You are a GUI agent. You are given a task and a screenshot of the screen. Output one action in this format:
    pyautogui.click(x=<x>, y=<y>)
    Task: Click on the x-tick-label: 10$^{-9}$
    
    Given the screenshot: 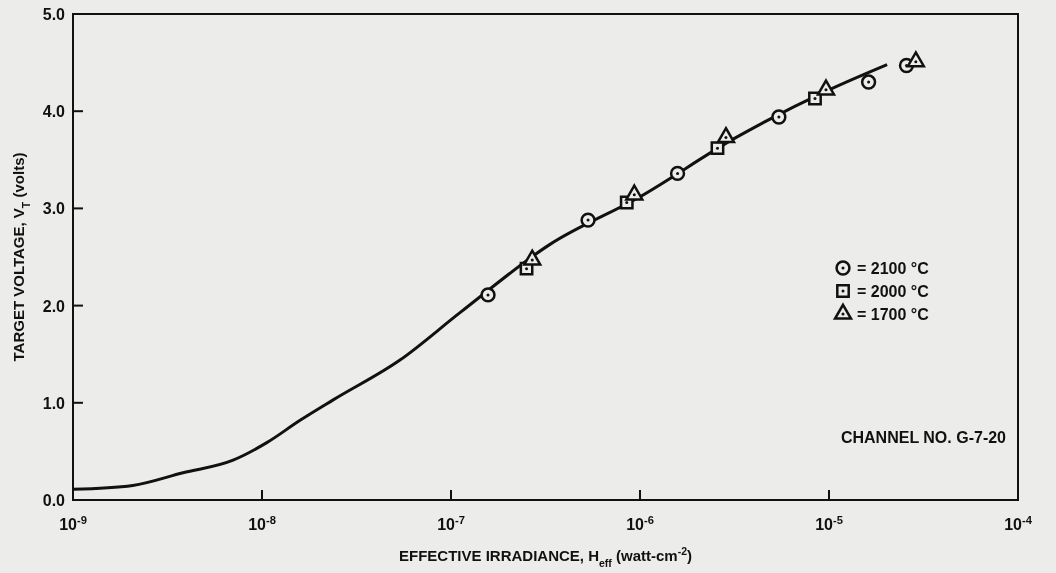 What is the action you would take?
    pyautogui.click(x=73, y=523)
    